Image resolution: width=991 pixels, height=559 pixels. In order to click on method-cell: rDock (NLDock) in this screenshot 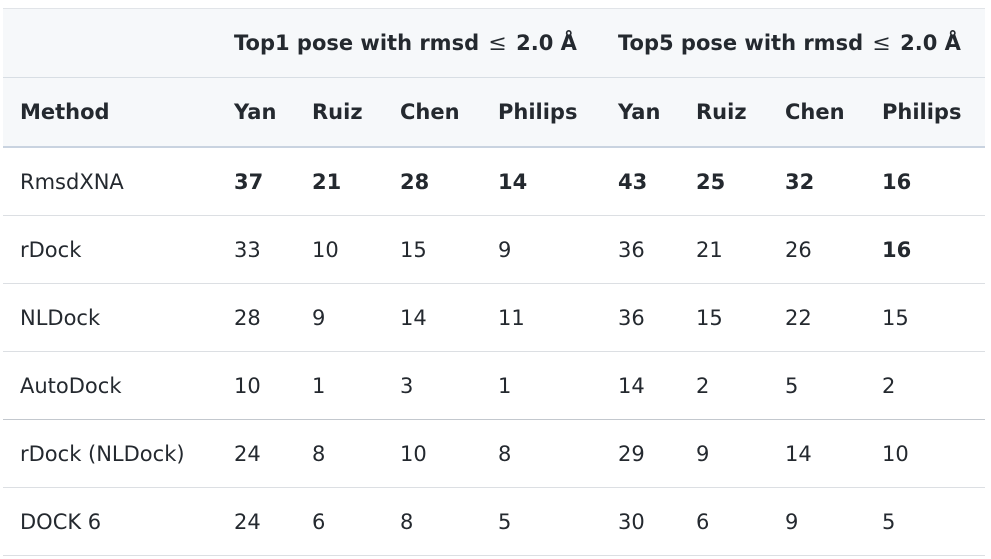, I will do `click(110, 453)`.